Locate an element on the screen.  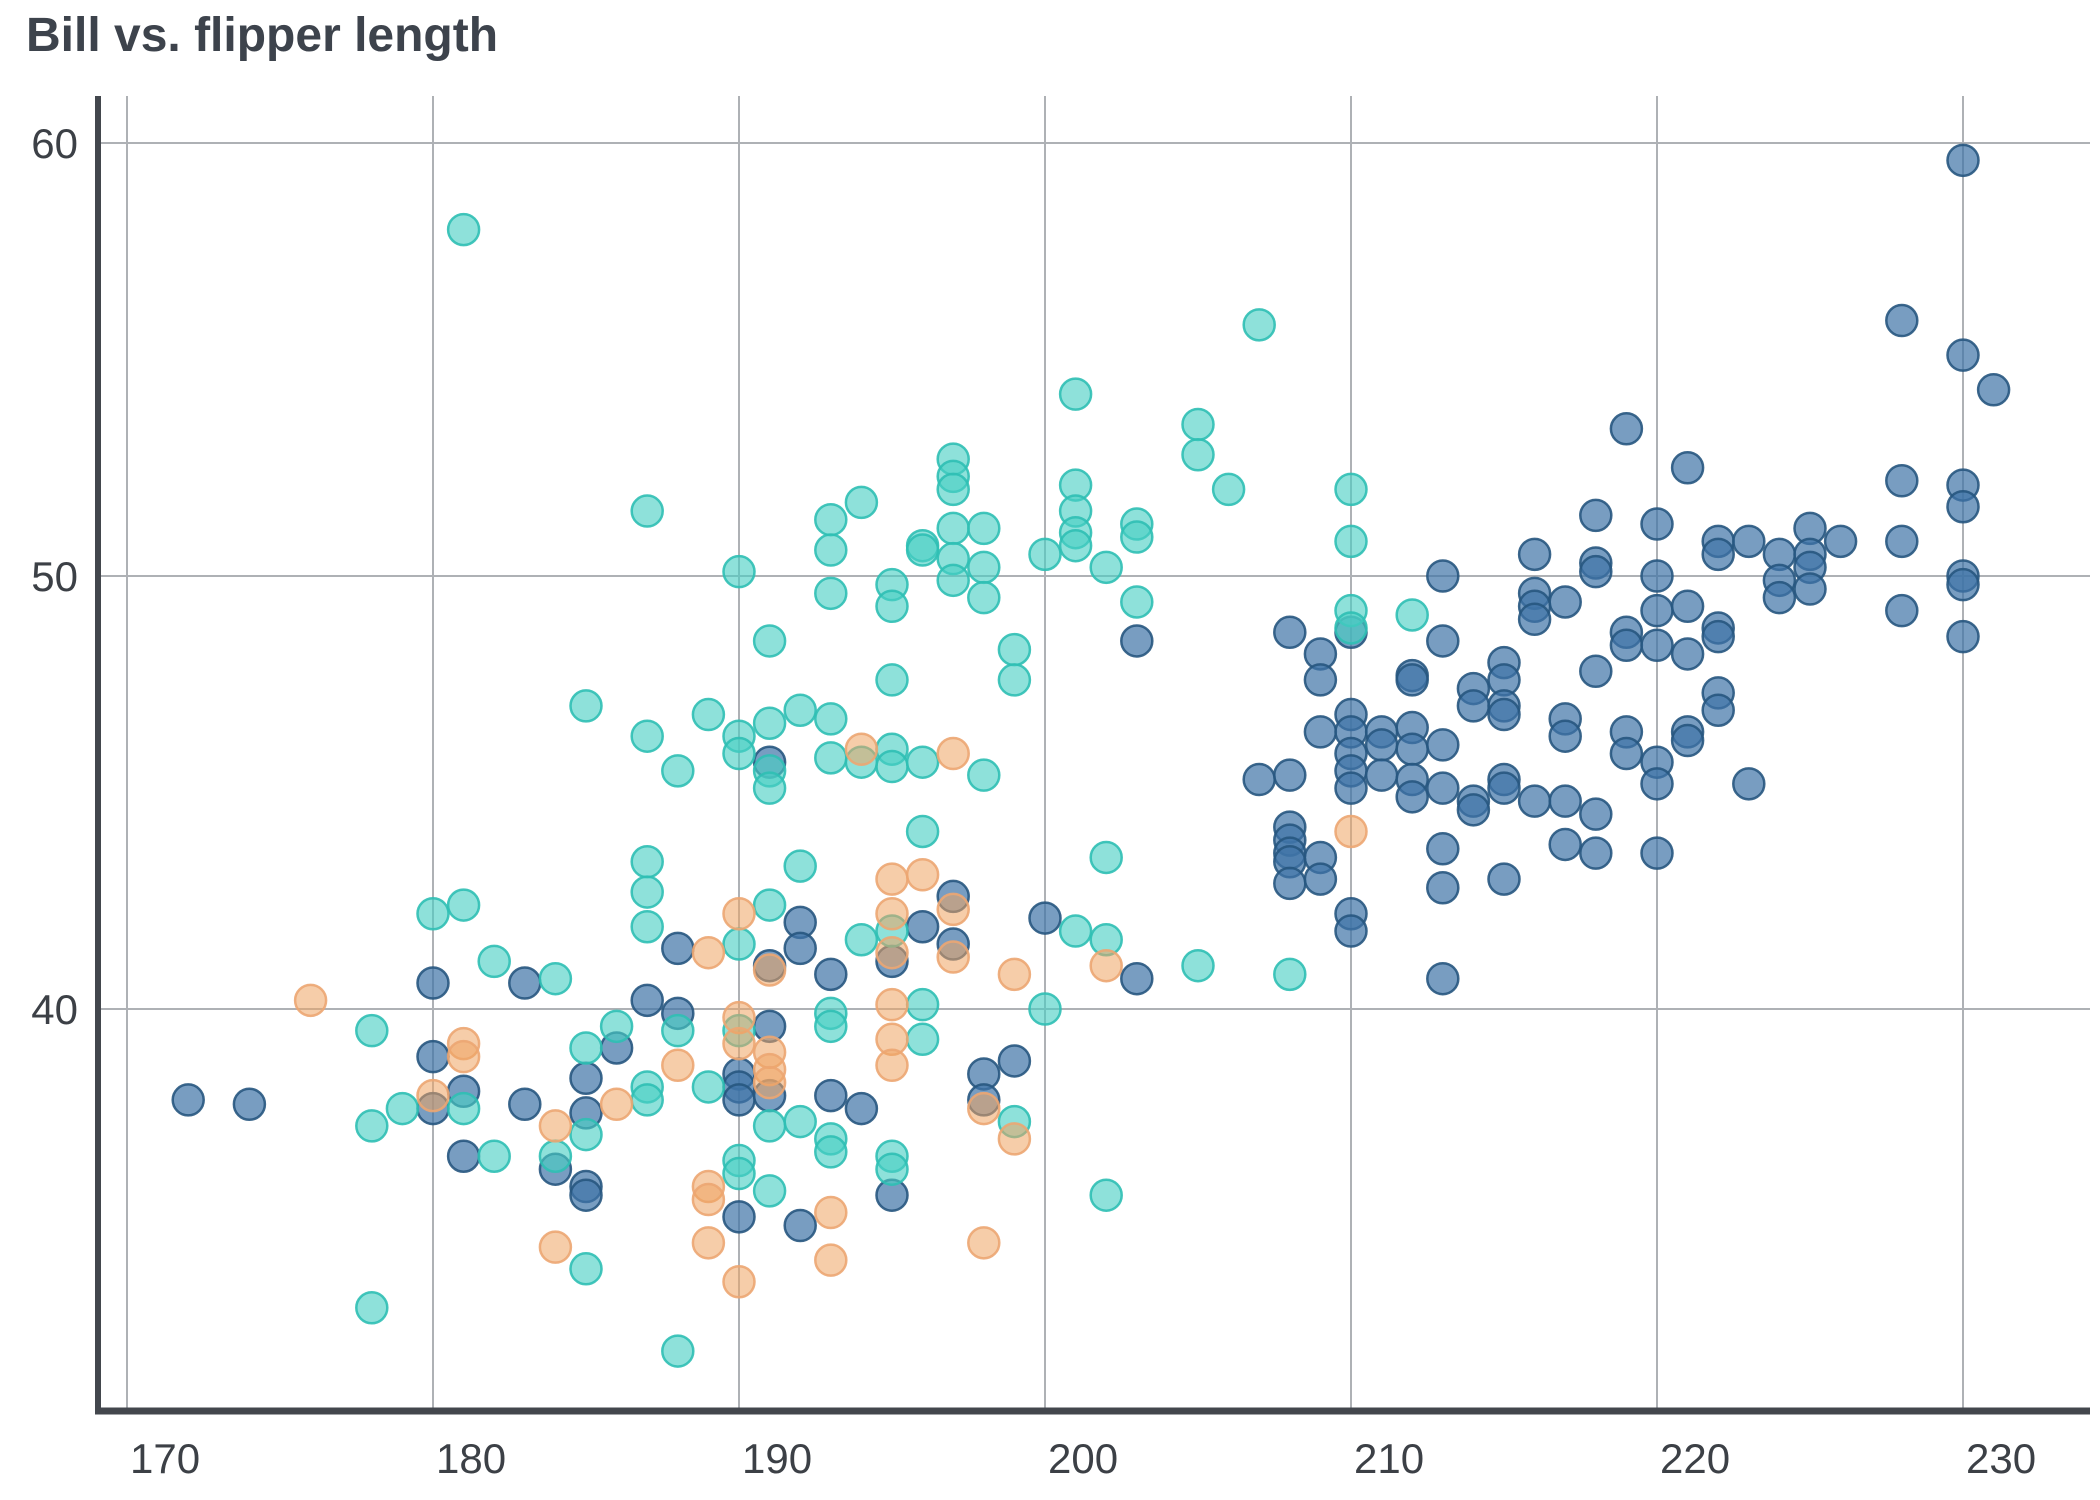
y-tick-label: 60 is located at coordinates (54, 143).